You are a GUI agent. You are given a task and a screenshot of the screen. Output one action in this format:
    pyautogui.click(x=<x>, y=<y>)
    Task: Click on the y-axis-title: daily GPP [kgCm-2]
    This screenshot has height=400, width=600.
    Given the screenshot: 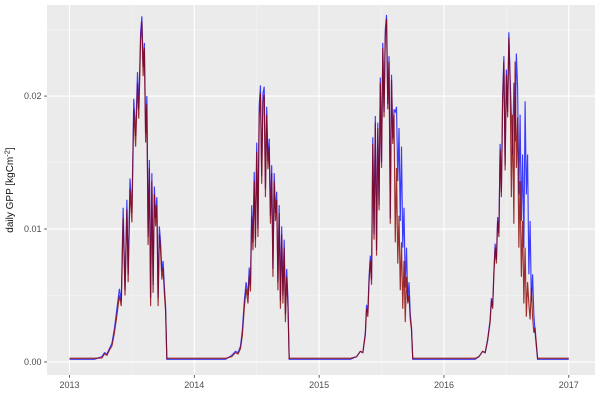 What is the action you would take?
    pyautogui.click(x=10, y=190)
    